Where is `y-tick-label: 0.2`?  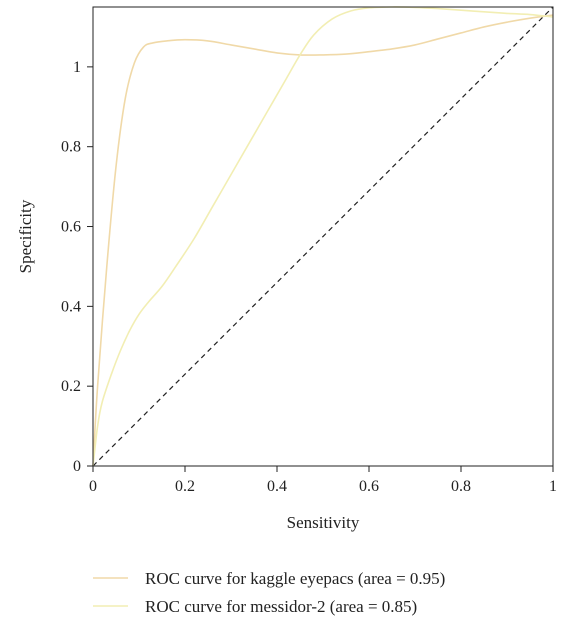
y-tick-label: 0.2 is located at coordinates (71, 386).